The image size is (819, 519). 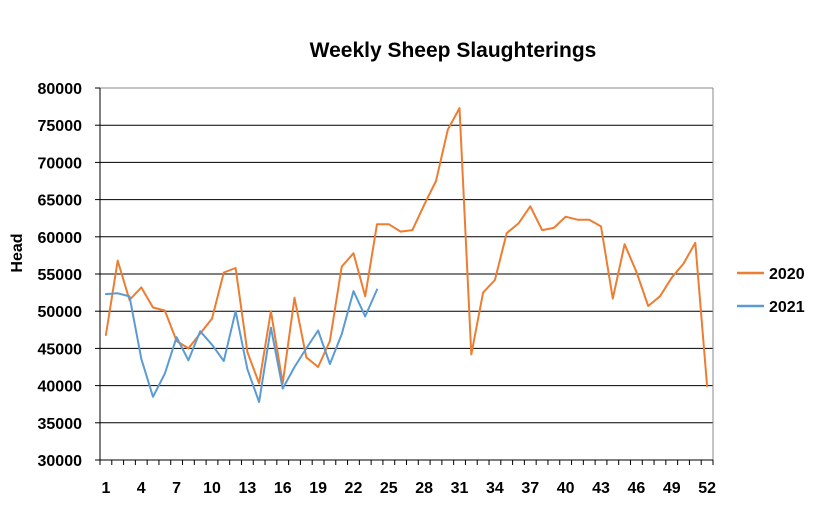 I want to click on y-tick-label: 70000, so click(x=60, y=163).